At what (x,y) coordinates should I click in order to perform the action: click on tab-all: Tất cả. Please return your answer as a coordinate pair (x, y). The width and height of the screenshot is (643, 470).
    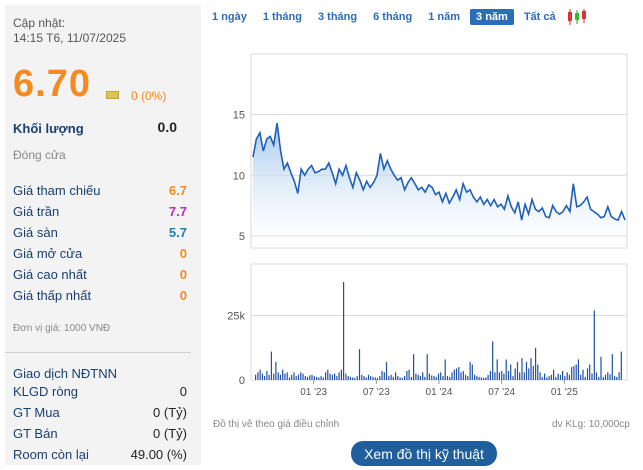
    Looking at the image, I should click on (539, 17).